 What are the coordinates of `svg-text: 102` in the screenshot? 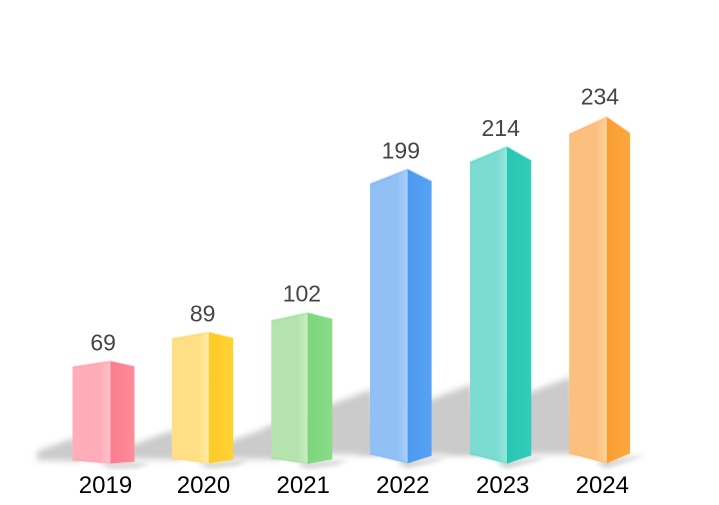 It's located at (302, 294).